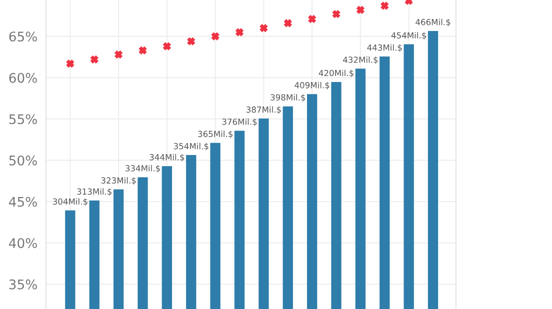 The width and height of the screenshot is (552, 309). Describe the element at coordinates (23, 77) in the screenshot. I see `y-tick-label: 60%` at that location.